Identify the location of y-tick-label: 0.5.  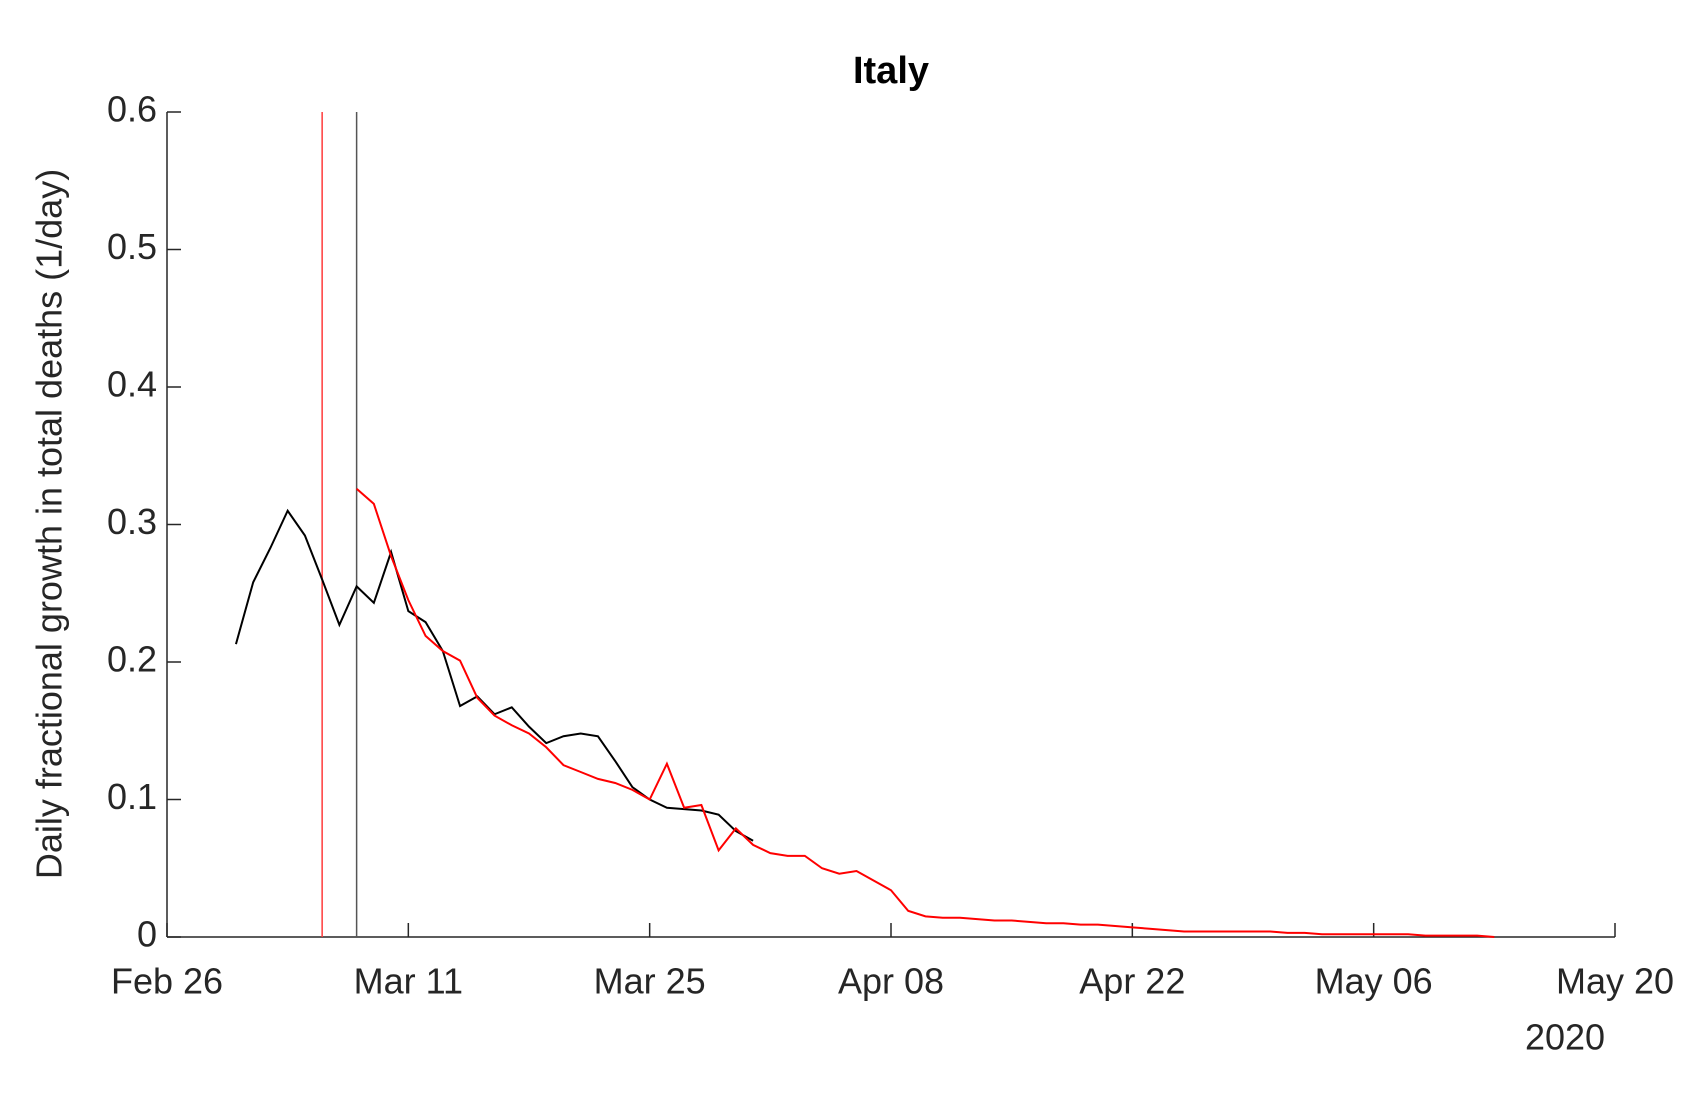
(132, 246).